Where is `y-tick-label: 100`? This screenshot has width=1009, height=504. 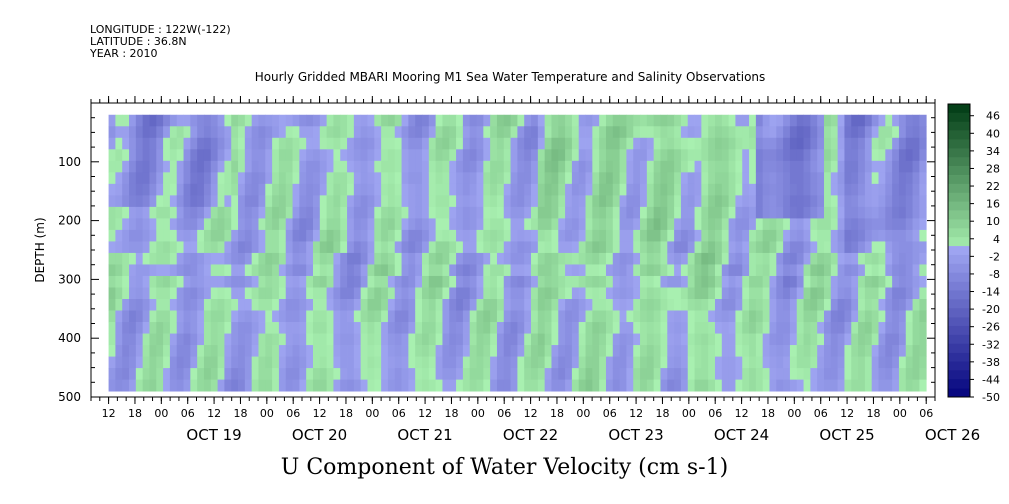 y-tick-label: 100 is located at coordinates (69, 162).